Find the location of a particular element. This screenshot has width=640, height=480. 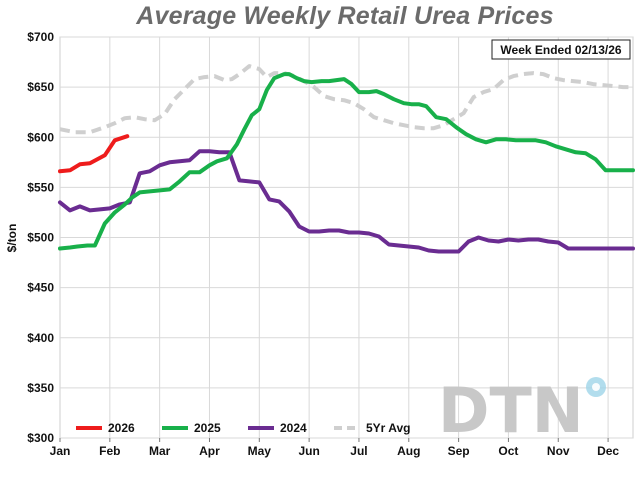

y-tick-label: $350 is located at coordinates (40, 388).